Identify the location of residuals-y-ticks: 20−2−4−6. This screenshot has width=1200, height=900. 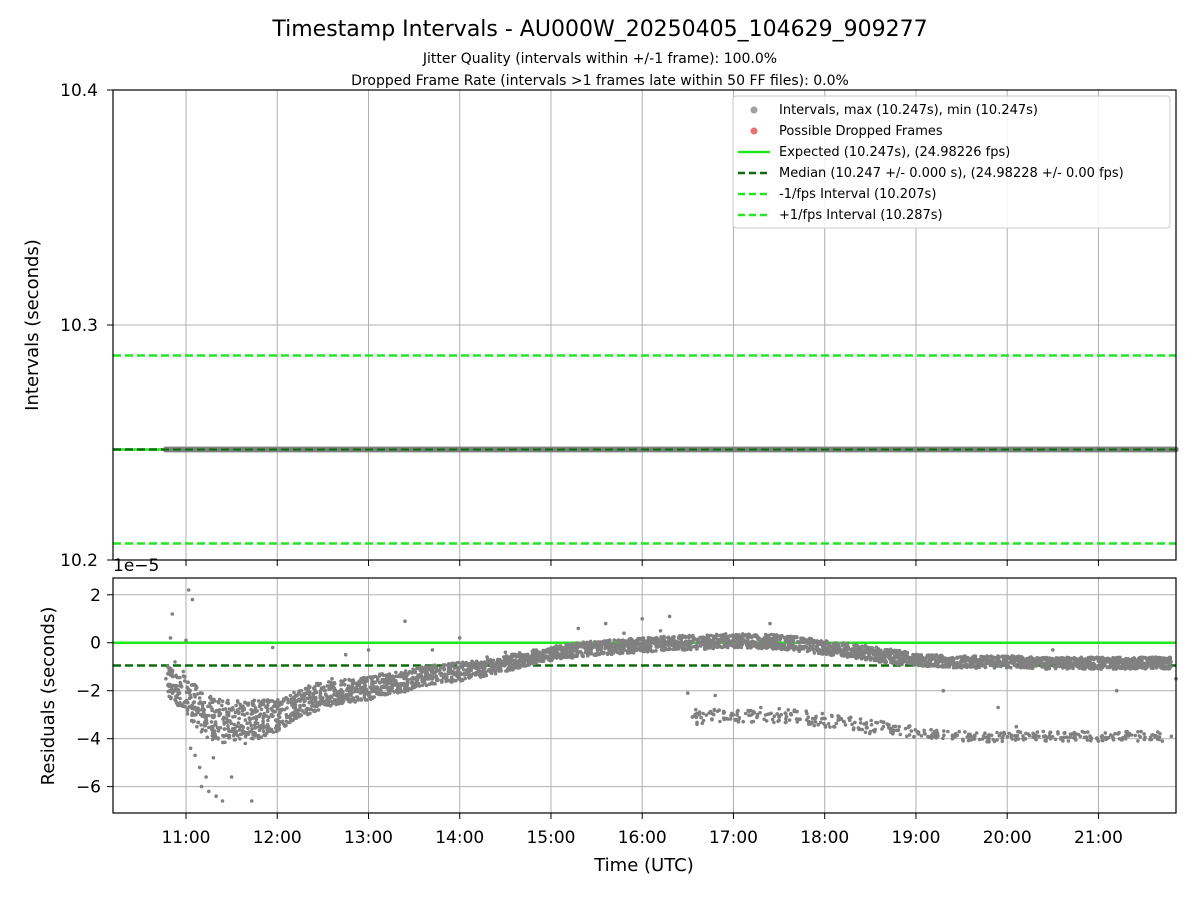
(94, 692).